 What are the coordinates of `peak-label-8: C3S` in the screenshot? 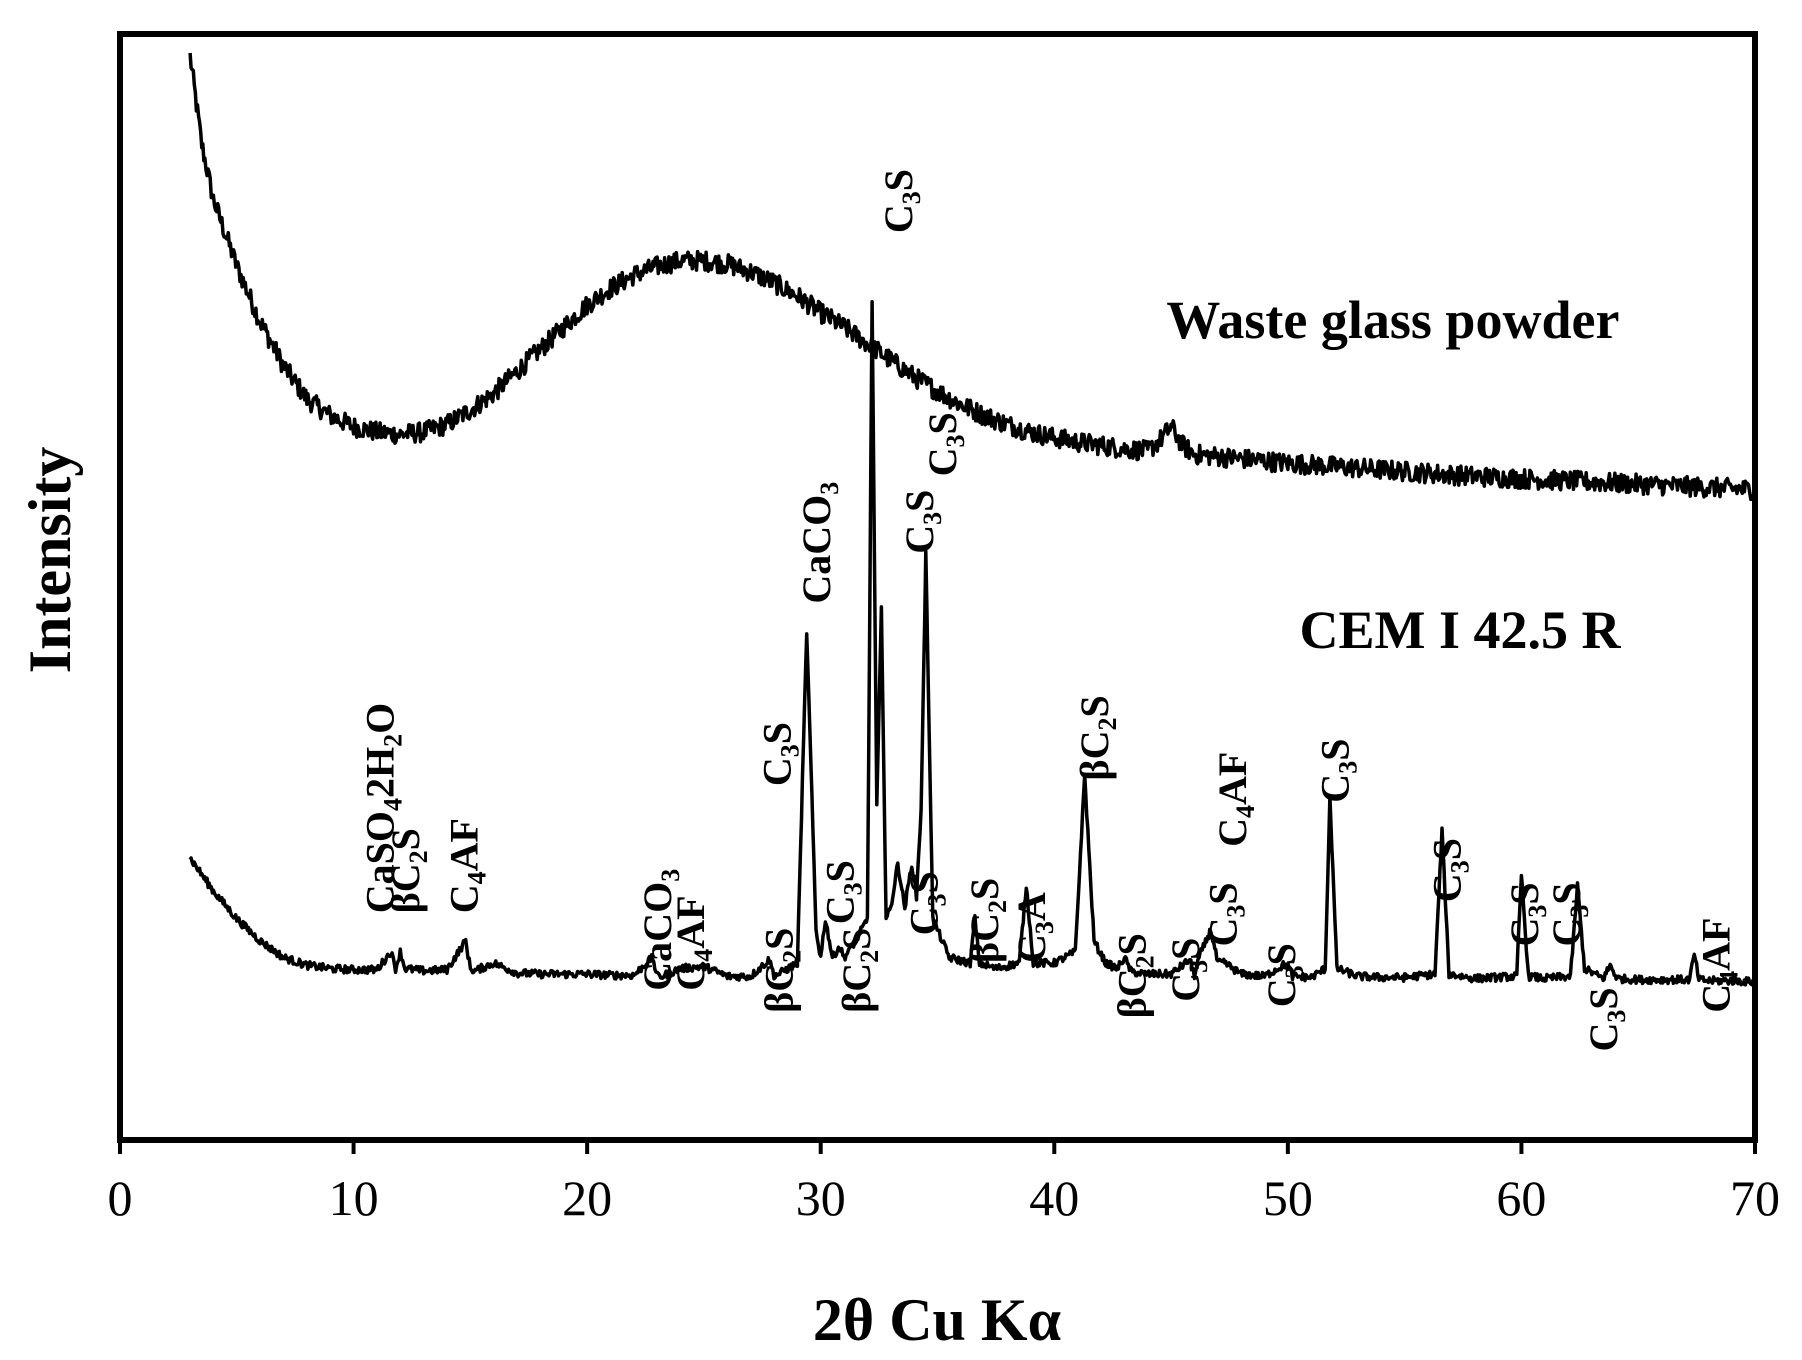 It's located at (842, 892).